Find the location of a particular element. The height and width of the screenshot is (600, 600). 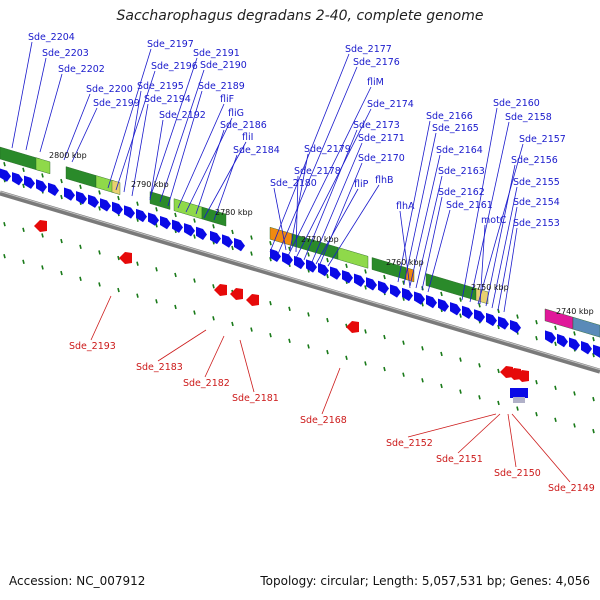

kbp-marker-label: 2740 kbp is located at coordinates (575, 311).